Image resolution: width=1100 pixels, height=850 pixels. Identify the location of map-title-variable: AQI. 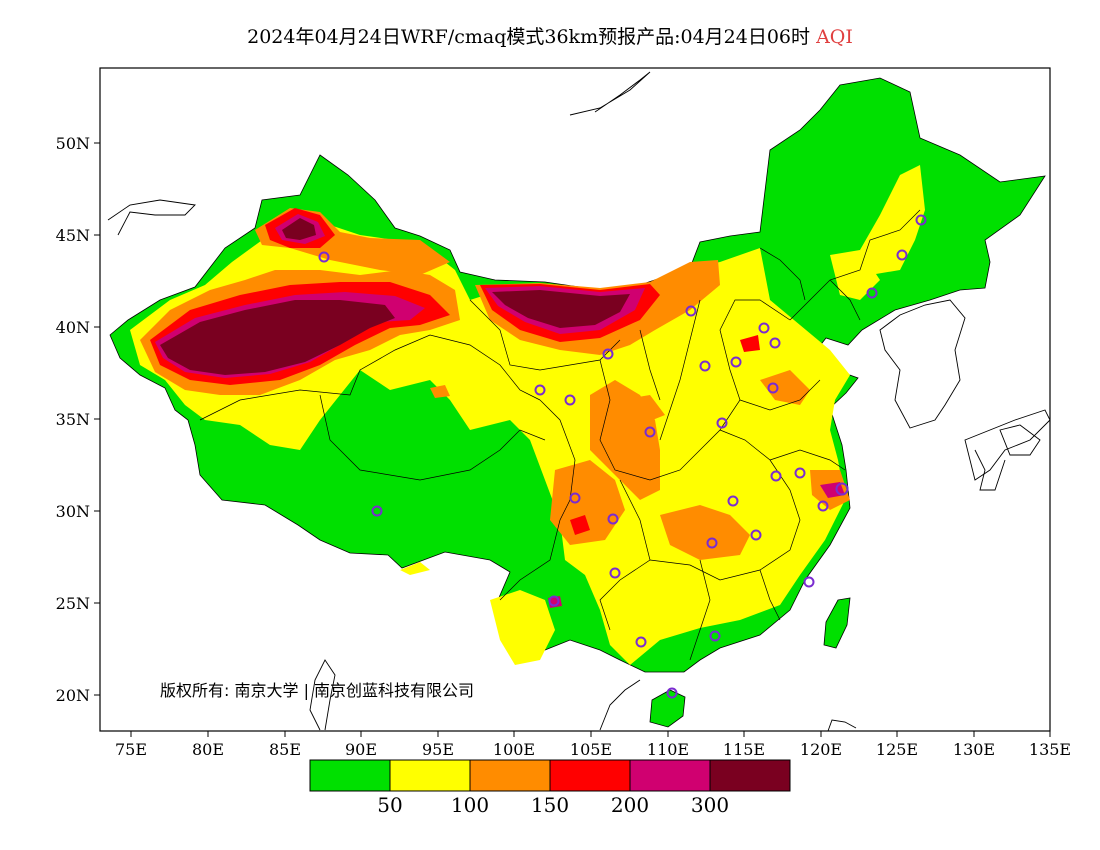
(834, 37).